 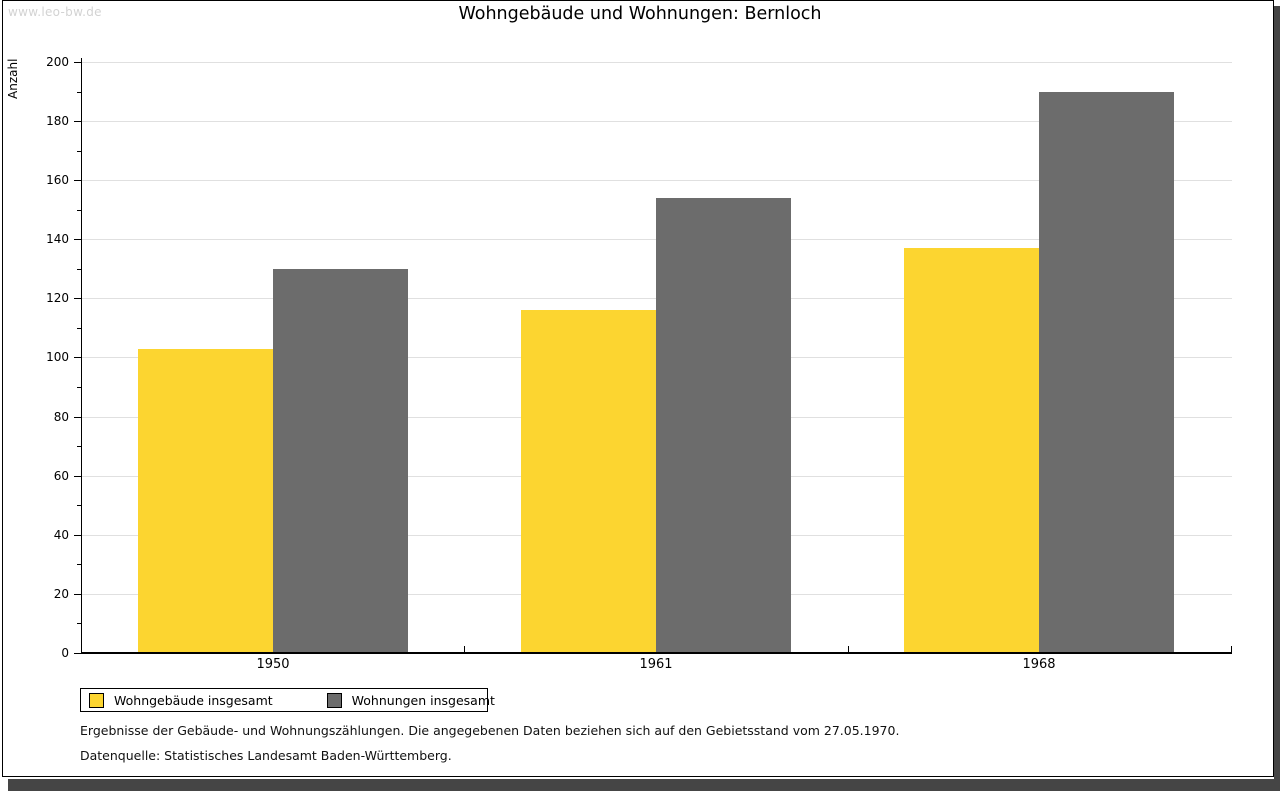 What do you see at coordinates (641, 785) in the screenshot?
I see `frame-shadow-bottom` at bounding box center [641, 785].